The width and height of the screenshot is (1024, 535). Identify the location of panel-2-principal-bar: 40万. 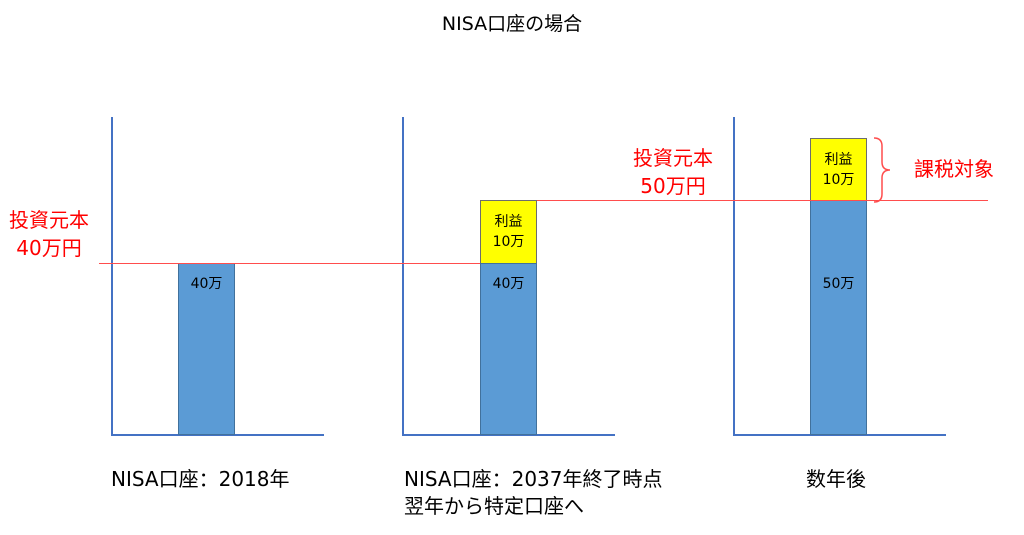
(508, 349).